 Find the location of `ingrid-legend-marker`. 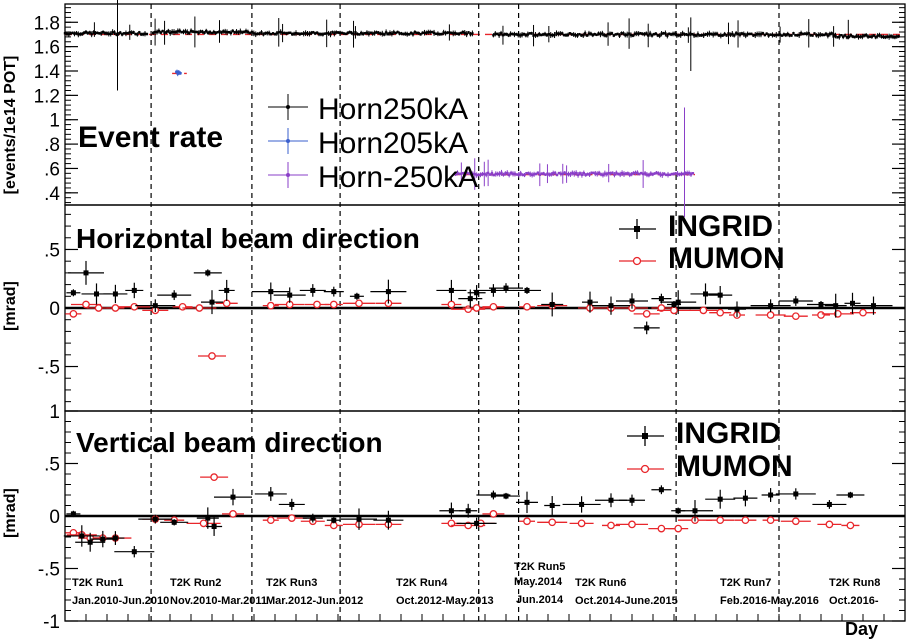

ingrid-legend-marker is located at coordinates (637, 229).